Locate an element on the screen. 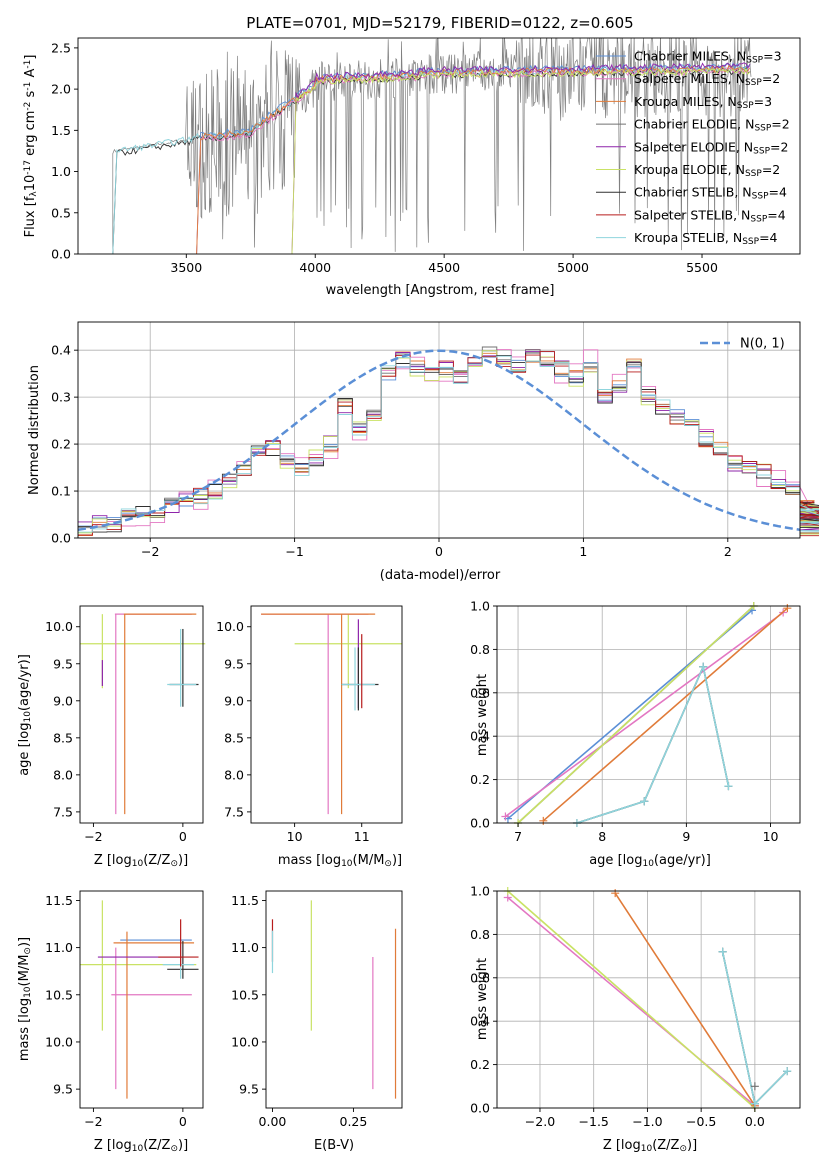  y-tick-label: 0.3 is located at coordinates (61, 397).